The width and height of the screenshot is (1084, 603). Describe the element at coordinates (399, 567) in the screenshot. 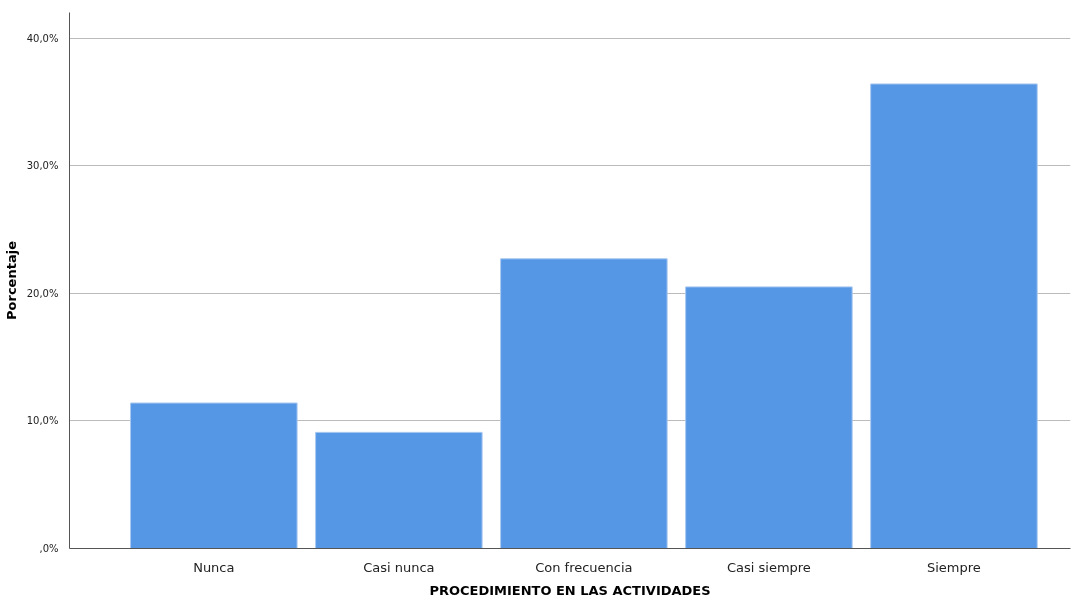

I see `x-tick-label: Casi nunca` at that location.